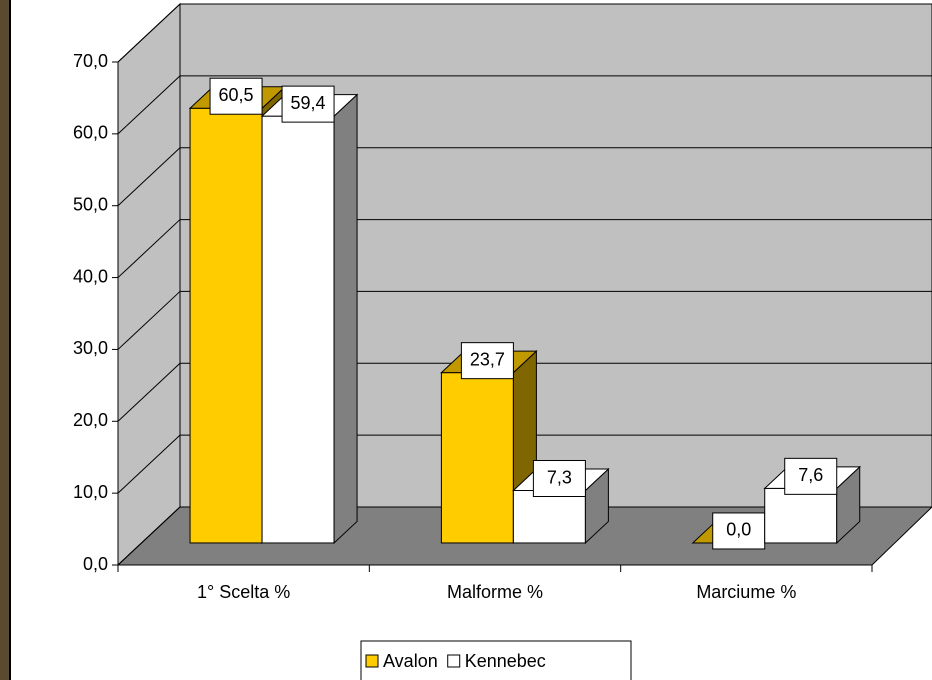  I want to click on bar-side, so click(345, 319).